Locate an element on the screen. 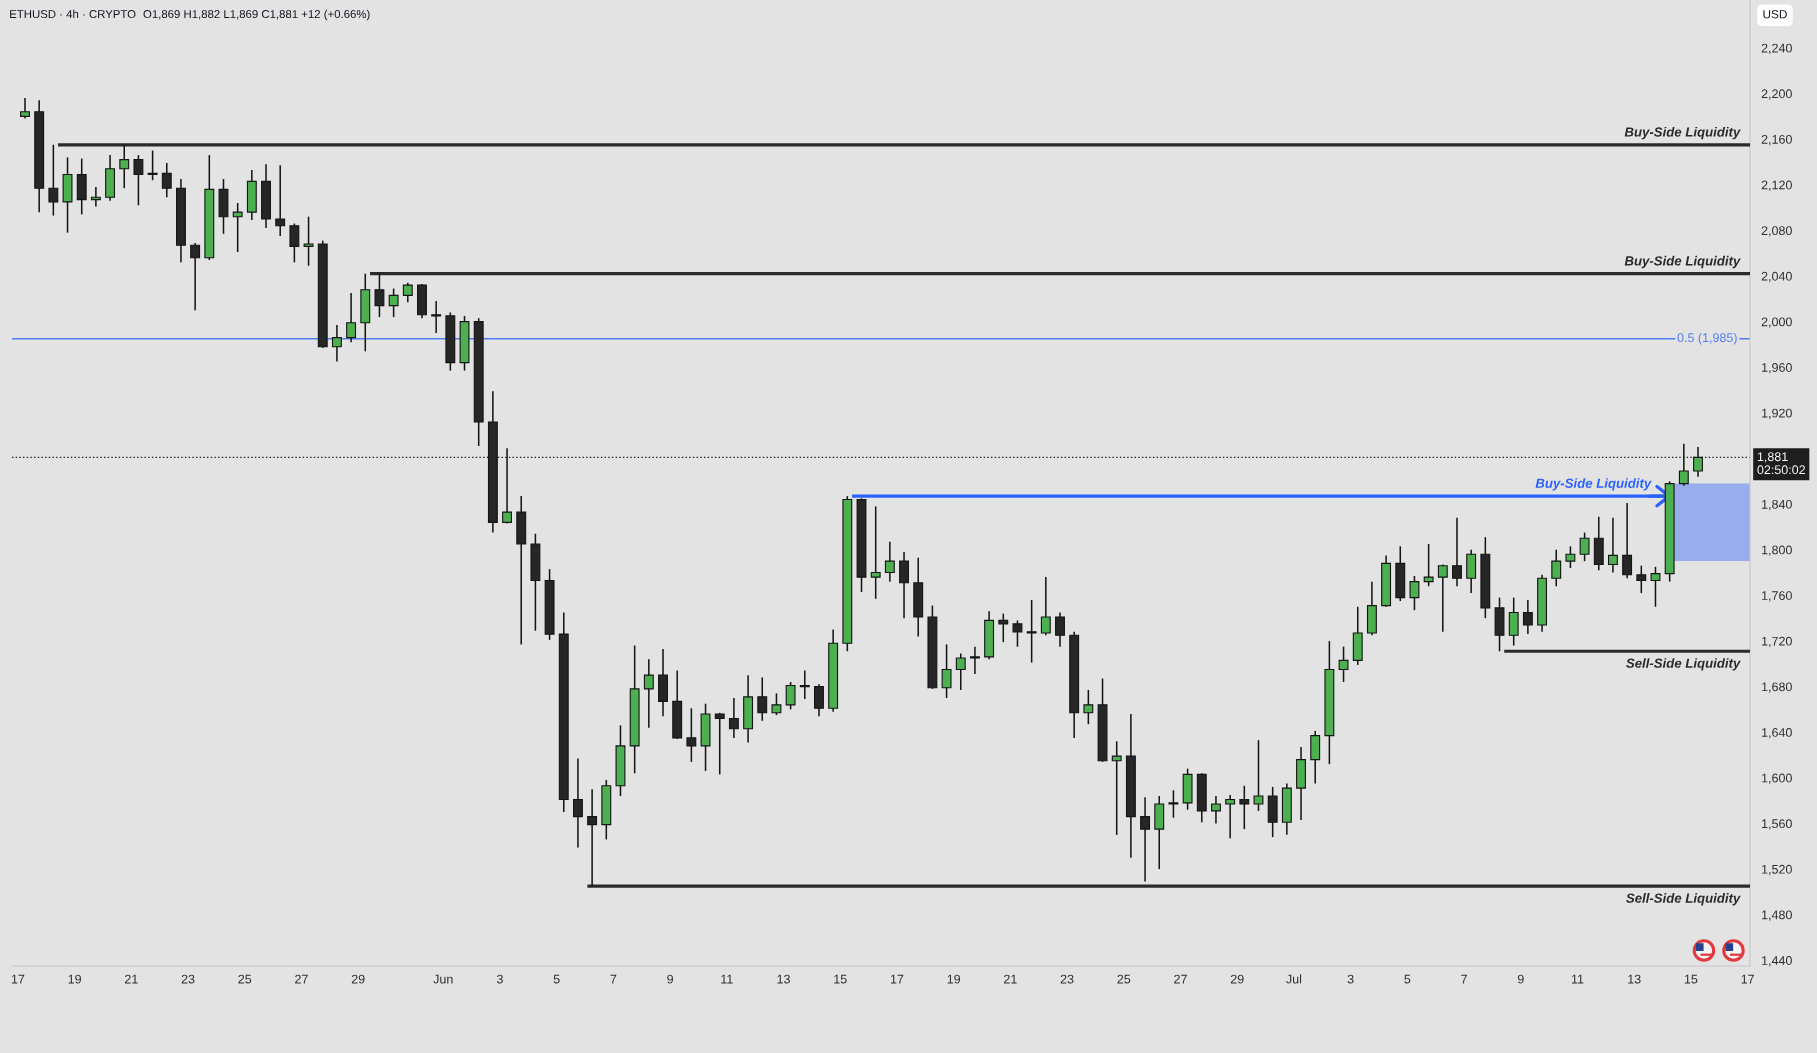 Image resolution: width=1817 pixels, height=1053 pixels. y-tick-label: 1,800 is located at coordinates (1777, 550).